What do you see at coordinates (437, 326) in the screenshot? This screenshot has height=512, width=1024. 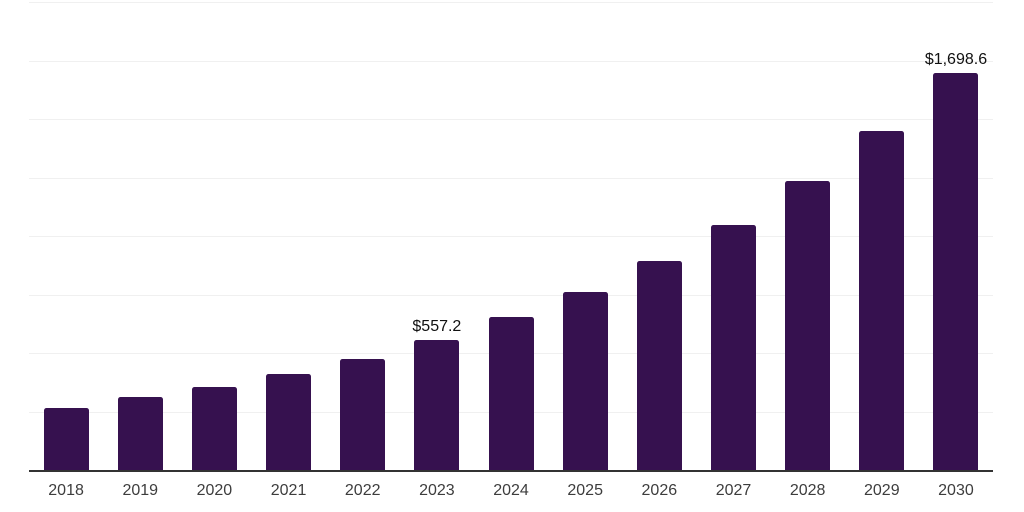 I see `data-label-2023: $557.2` at bounding box center [437, 326].